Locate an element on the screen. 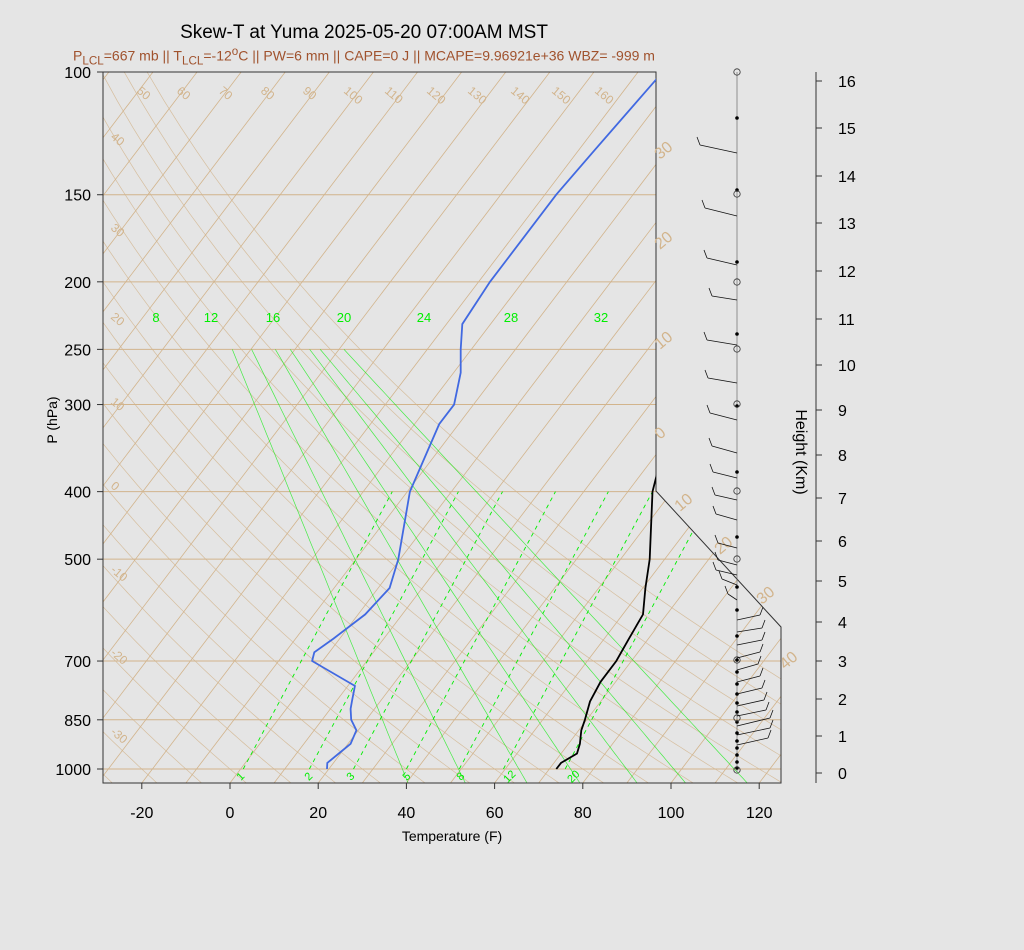  height-tick-label: 6 is located at coordinates (842, 542).